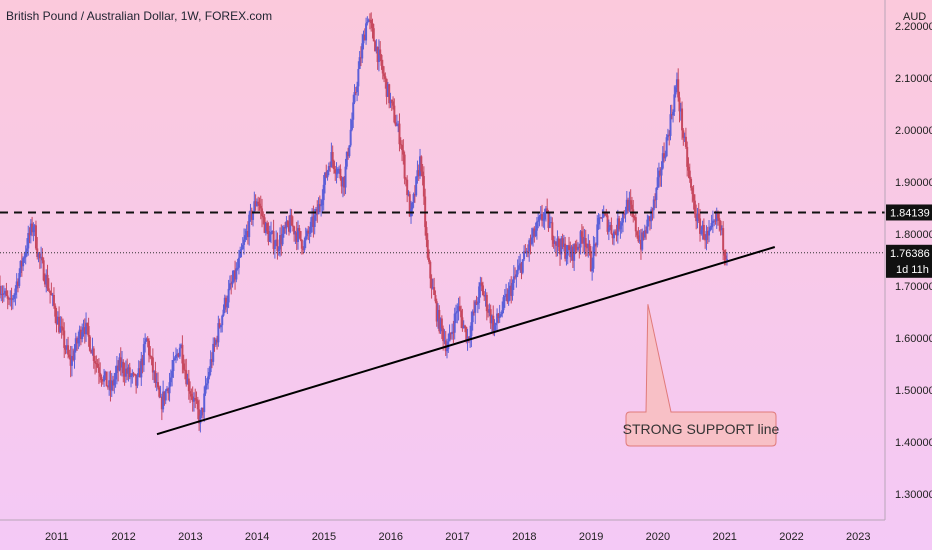 This screenshot has height=550, width=932. Describe the element at coordinates (913, 131) in the screenshot. I see `y-tick-label: 2.00000` at that location.